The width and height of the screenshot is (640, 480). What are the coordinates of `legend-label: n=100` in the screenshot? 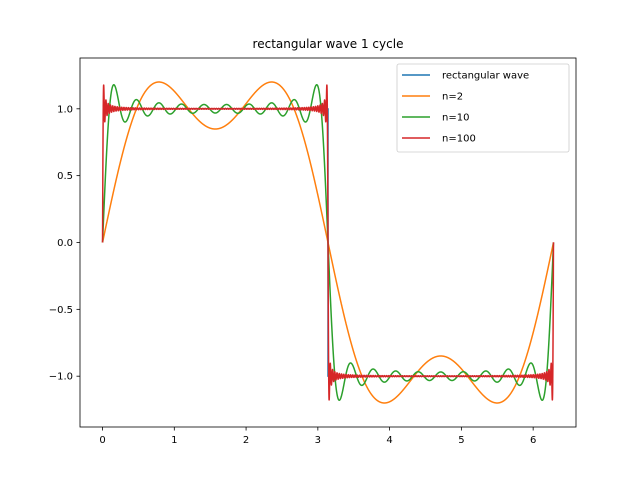 It's located at (459, 139).